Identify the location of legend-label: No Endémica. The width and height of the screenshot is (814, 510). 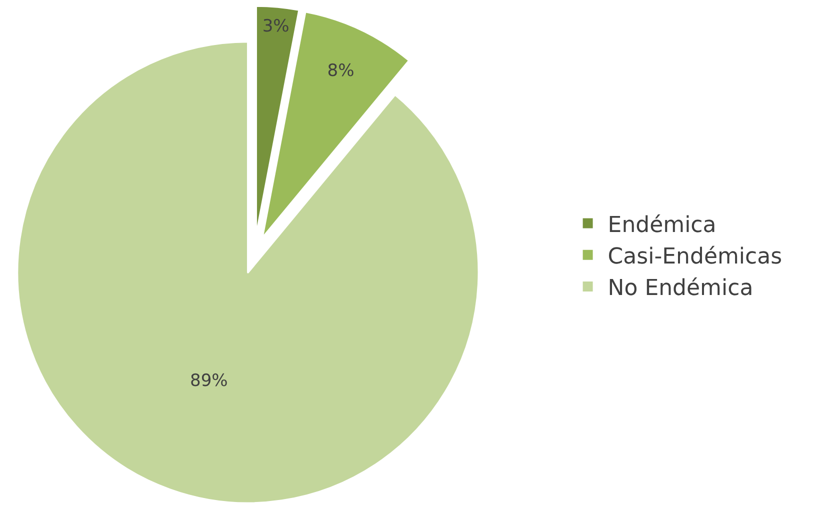
(681, 289).